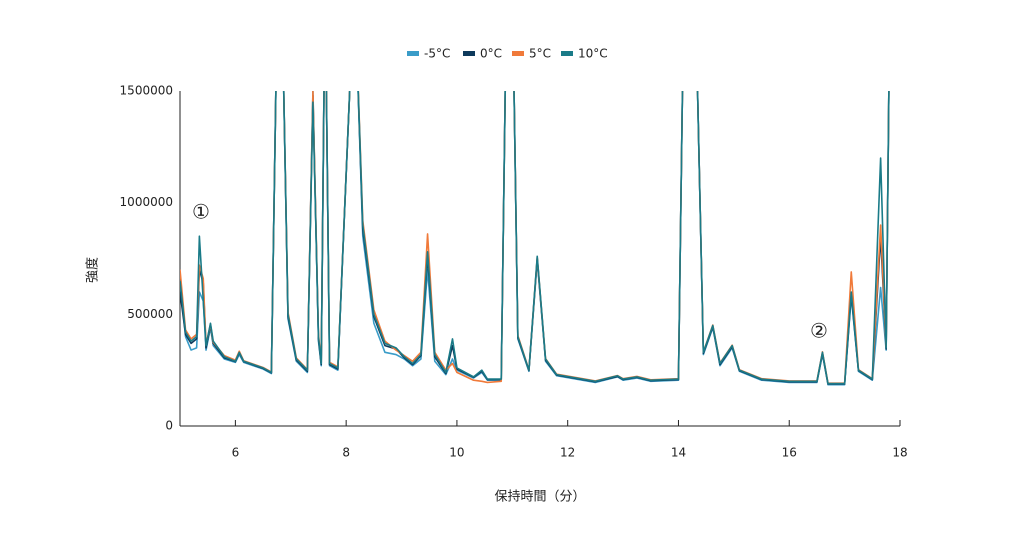  I want to click on x-axis-label: 保持時間（分）, so click(539, 497).